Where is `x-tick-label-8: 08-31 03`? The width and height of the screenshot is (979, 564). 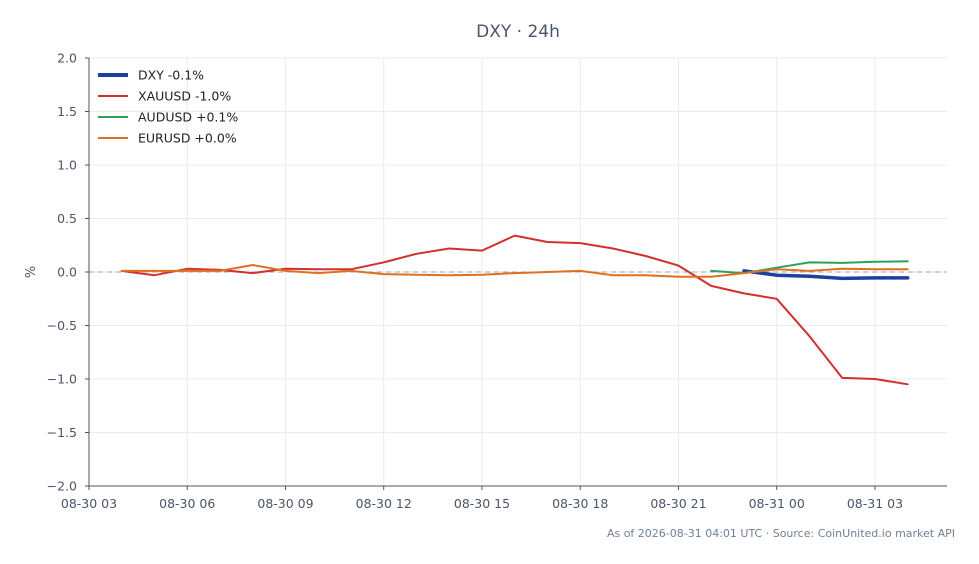 x-tick-label-8: 08-31 03 is located at coordinates (875, 503).